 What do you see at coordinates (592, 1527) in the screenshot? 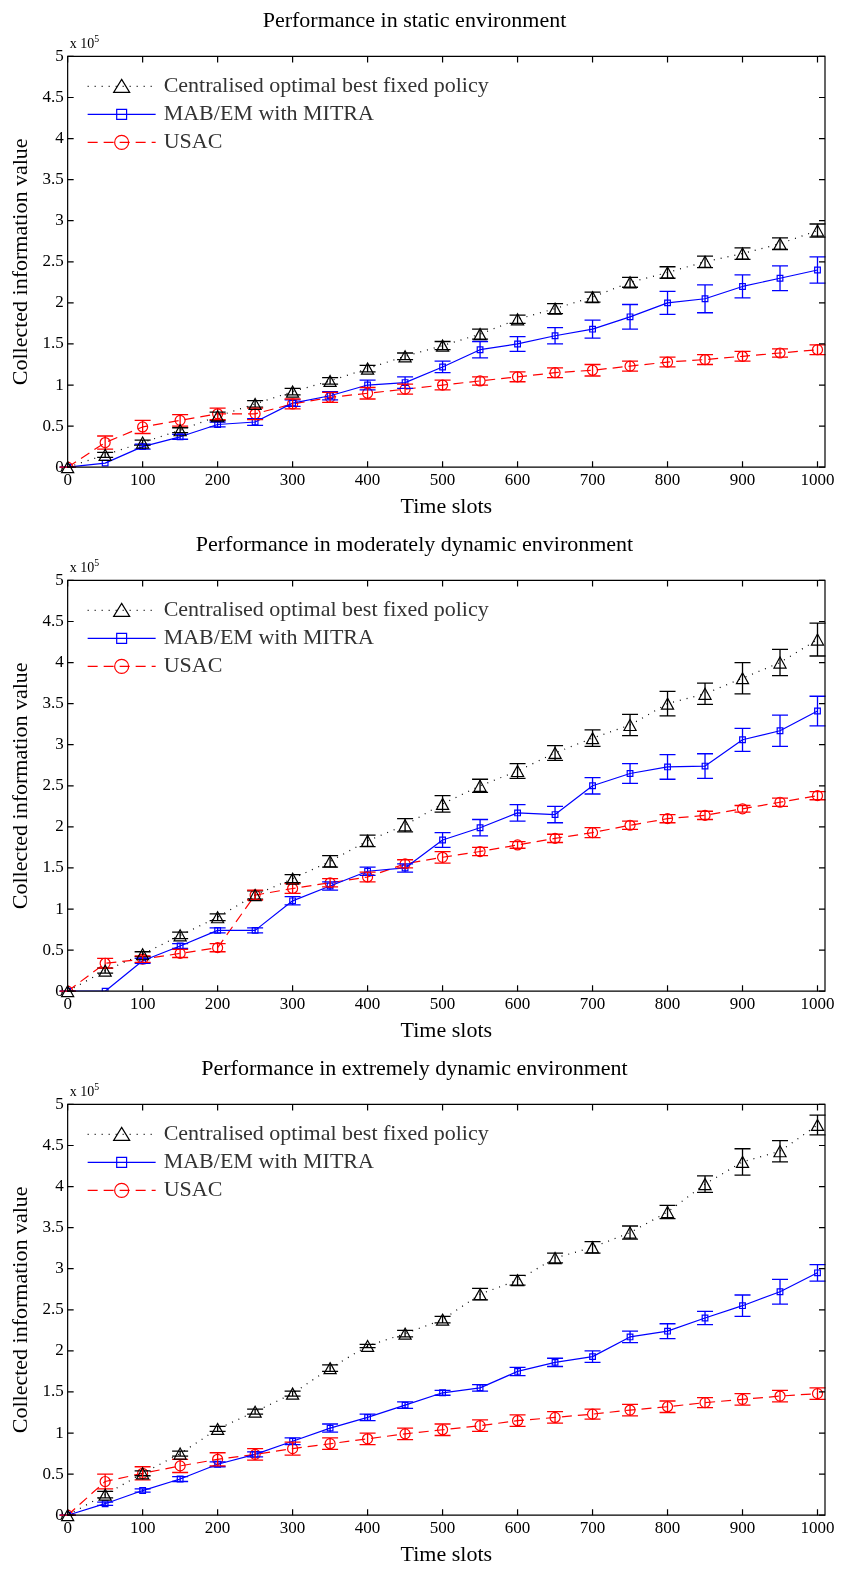
I see `x-tick-label: 700` at bounding box center [592, 1527].